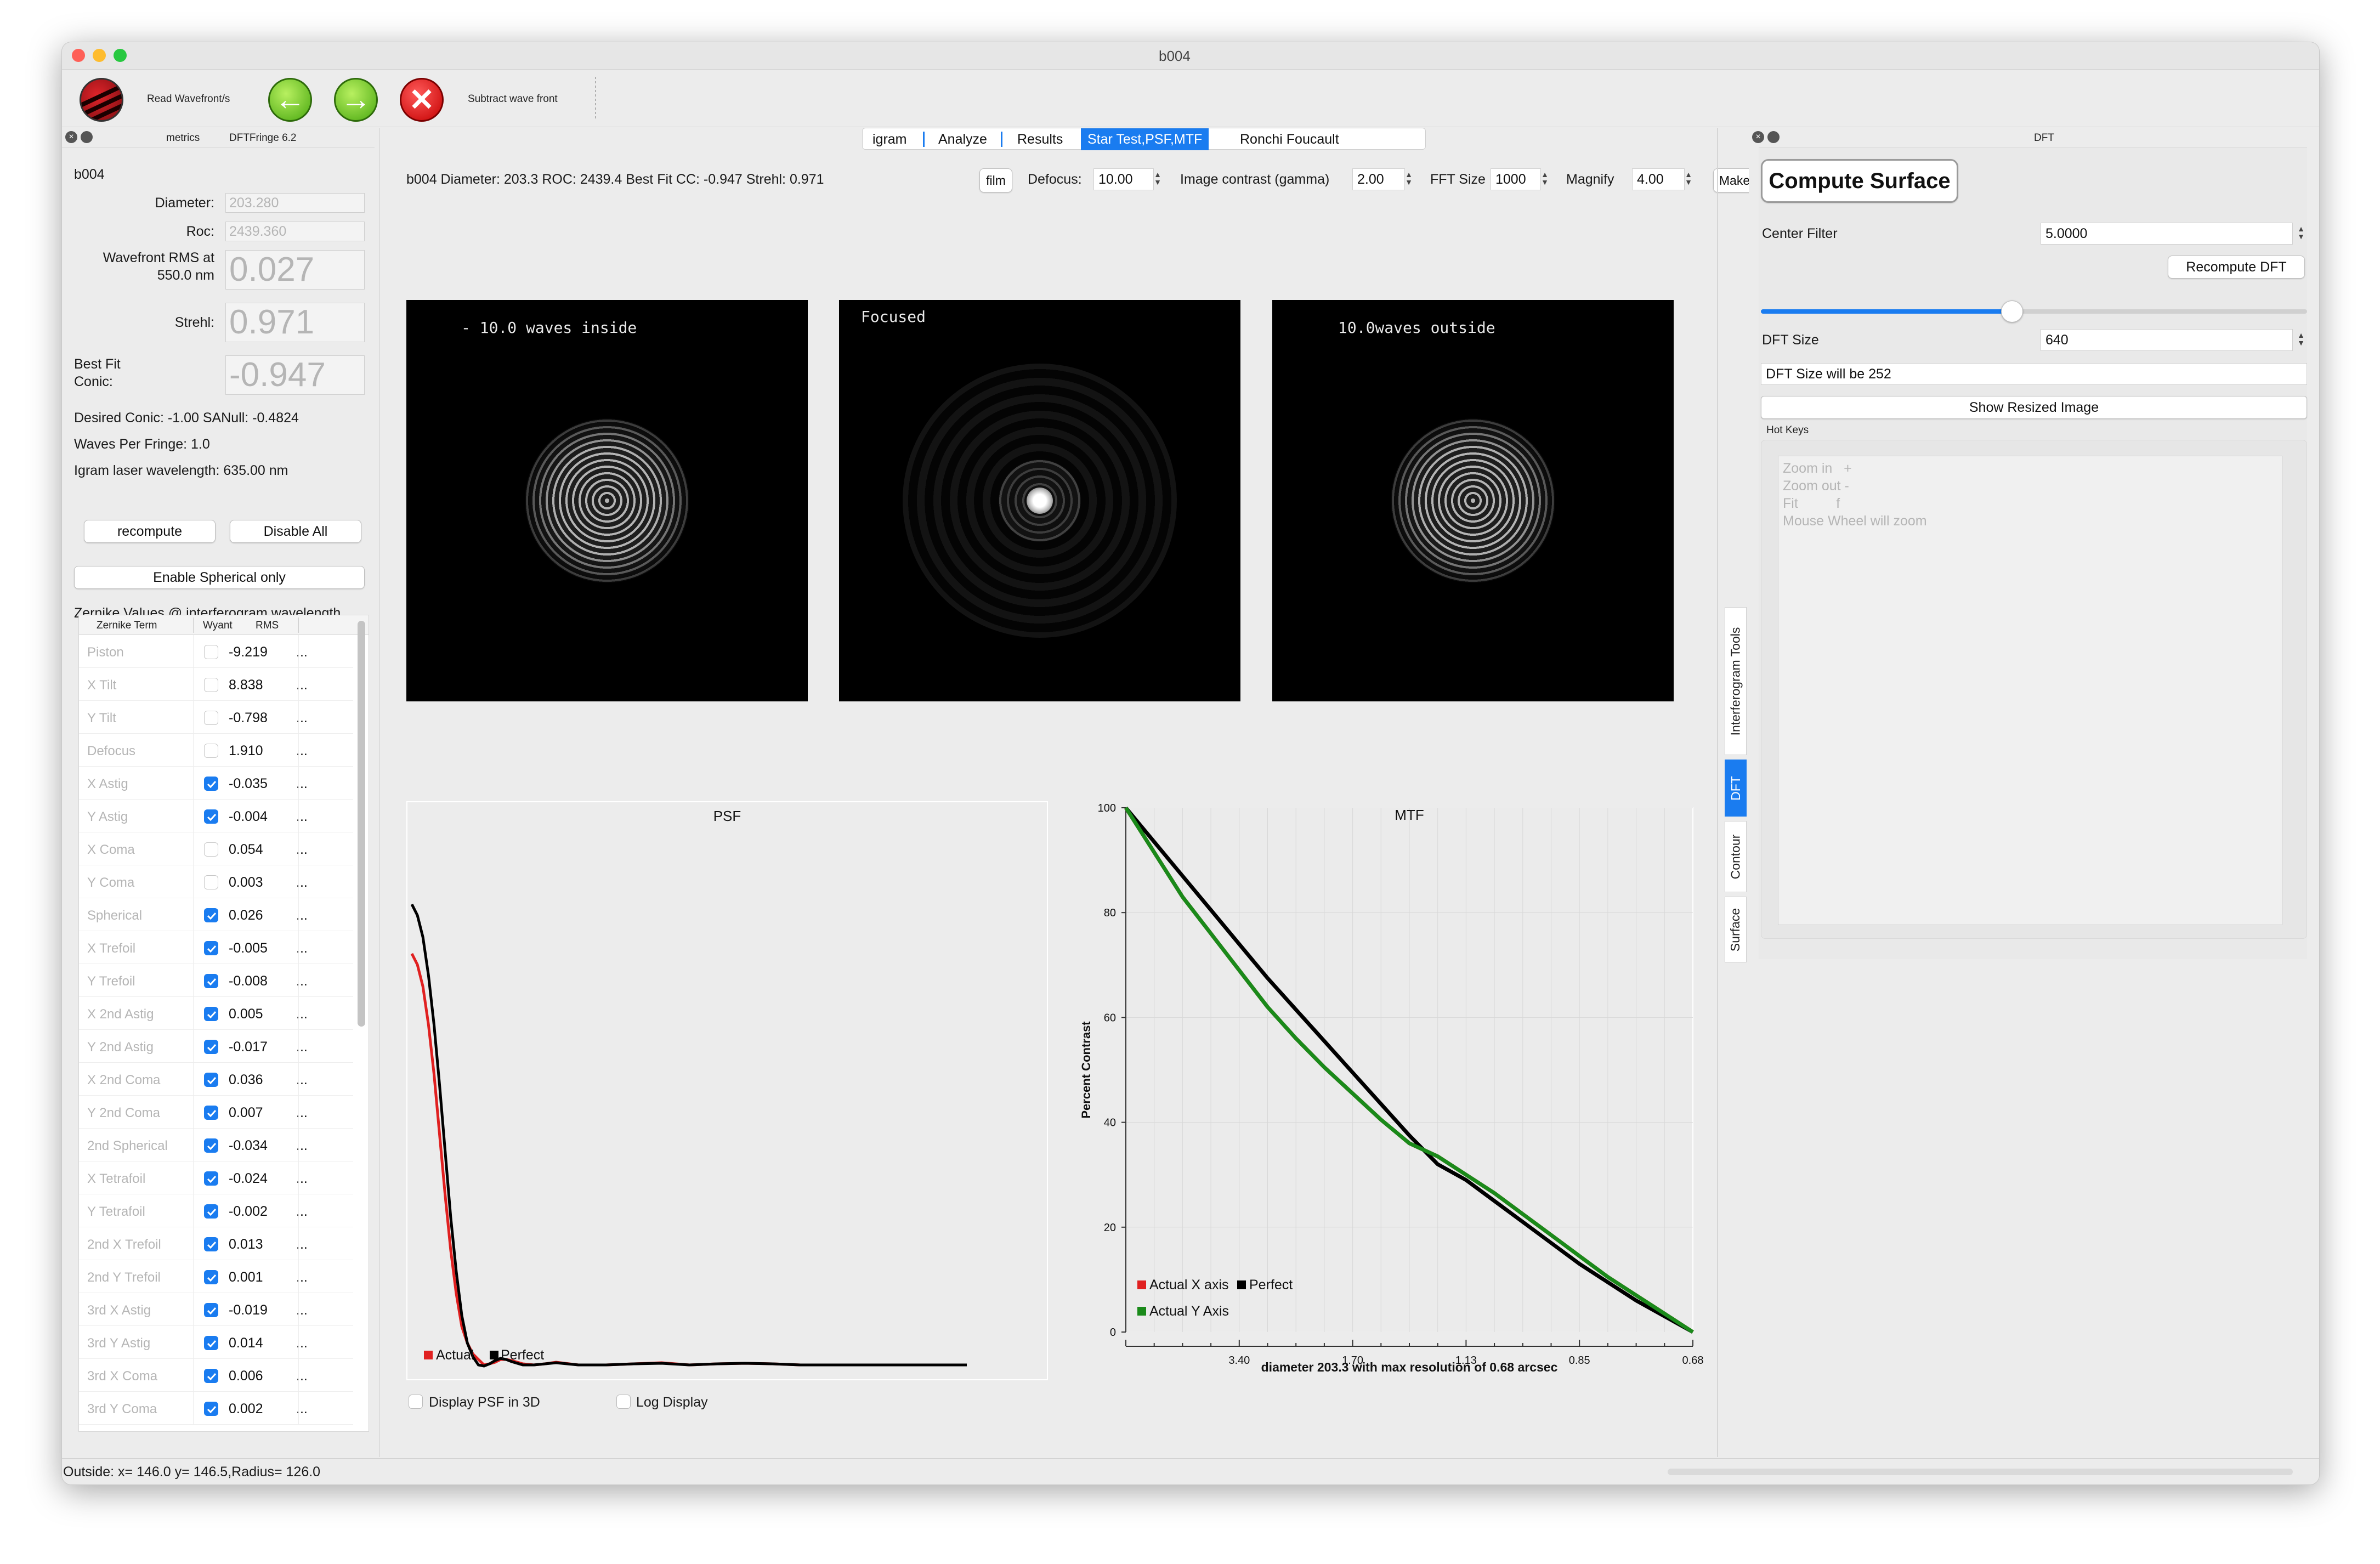 This screenshot has height=1564, width=2380. What do you see at coordinates (2034, 311) in the screenshot?
I see `center-filter-slider-track` at bounding box center [2034, 311].